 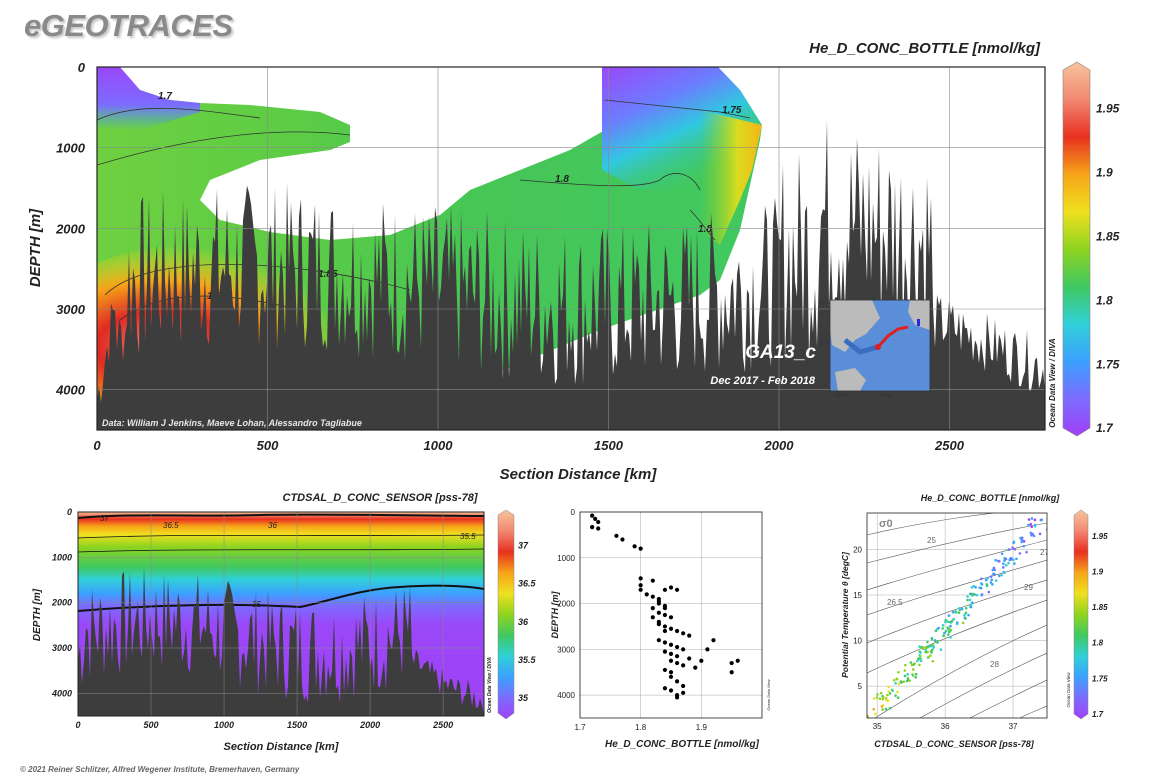 I want to click on svg-text: 27, so click(x=1044, y=552).